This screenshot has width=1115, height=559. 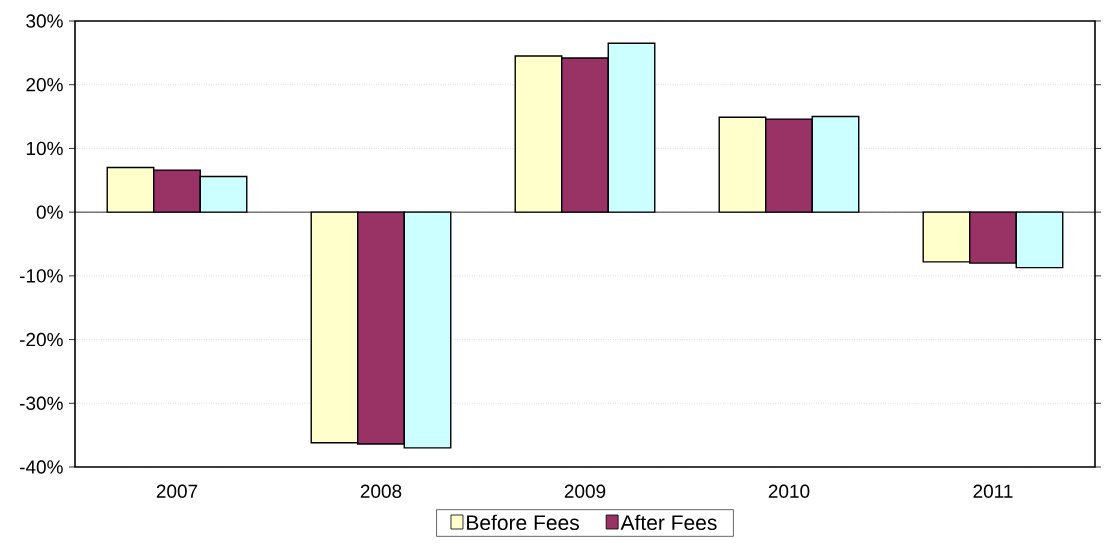 What do you see at coordinates (41, 403) in the screenshot?
I see `y-tick-label: -30%` at bounding box center [41, 403].